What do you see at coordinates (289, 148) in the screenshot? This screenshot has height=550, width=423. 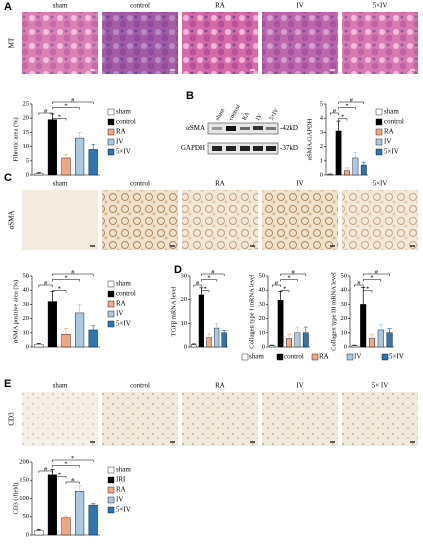 I see `band-size: -37kD` at bounding box center [289, 148].